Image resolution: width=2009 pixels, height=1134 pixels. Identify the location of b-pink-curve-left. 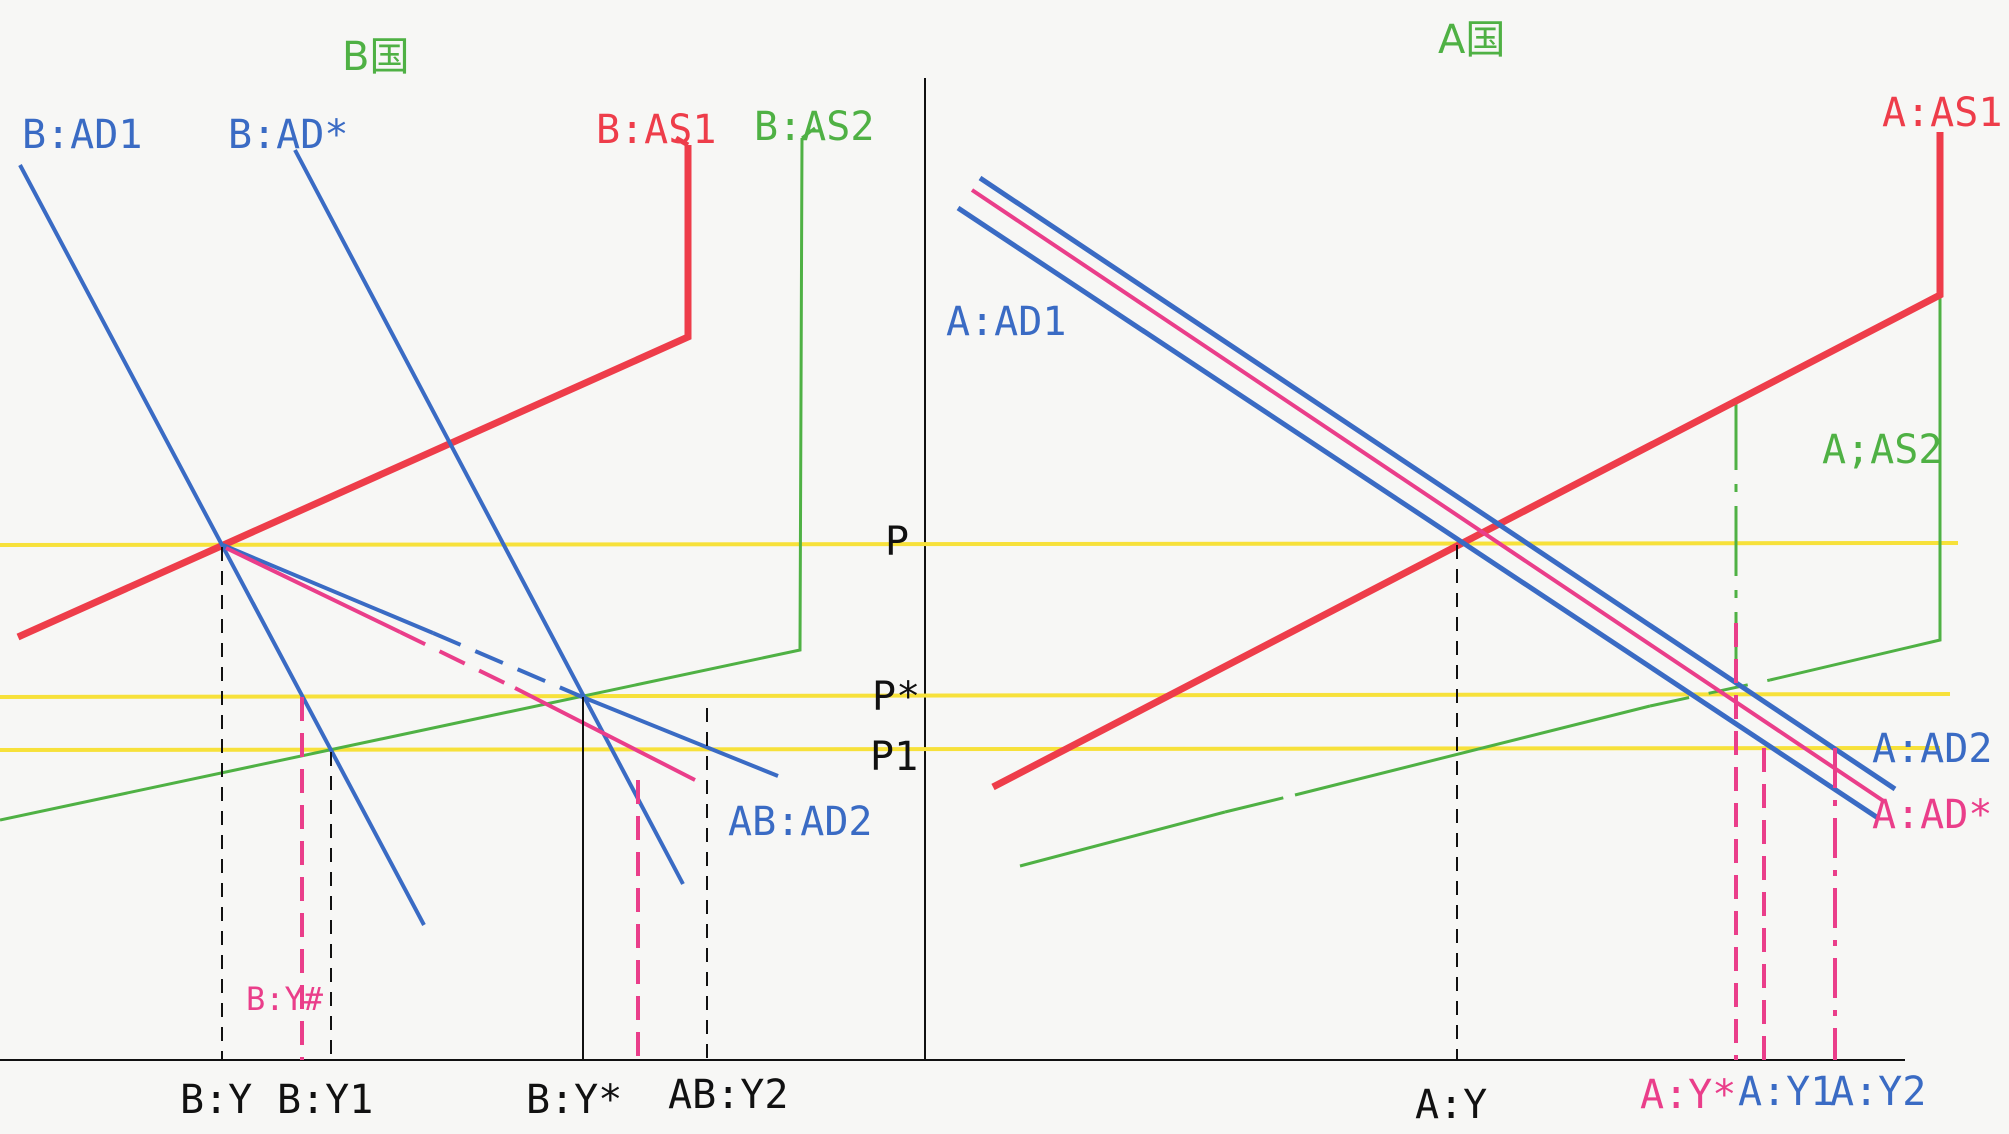
(313, 590).